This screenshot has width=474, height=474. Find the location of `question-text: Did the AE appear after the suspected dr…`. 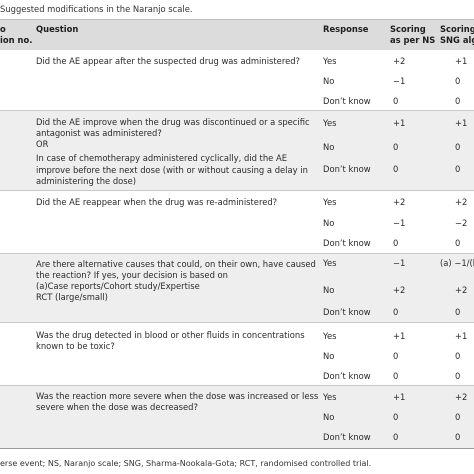

question-text: Did the AE appear after the suspected dr… is located at coordinates (168, 61).